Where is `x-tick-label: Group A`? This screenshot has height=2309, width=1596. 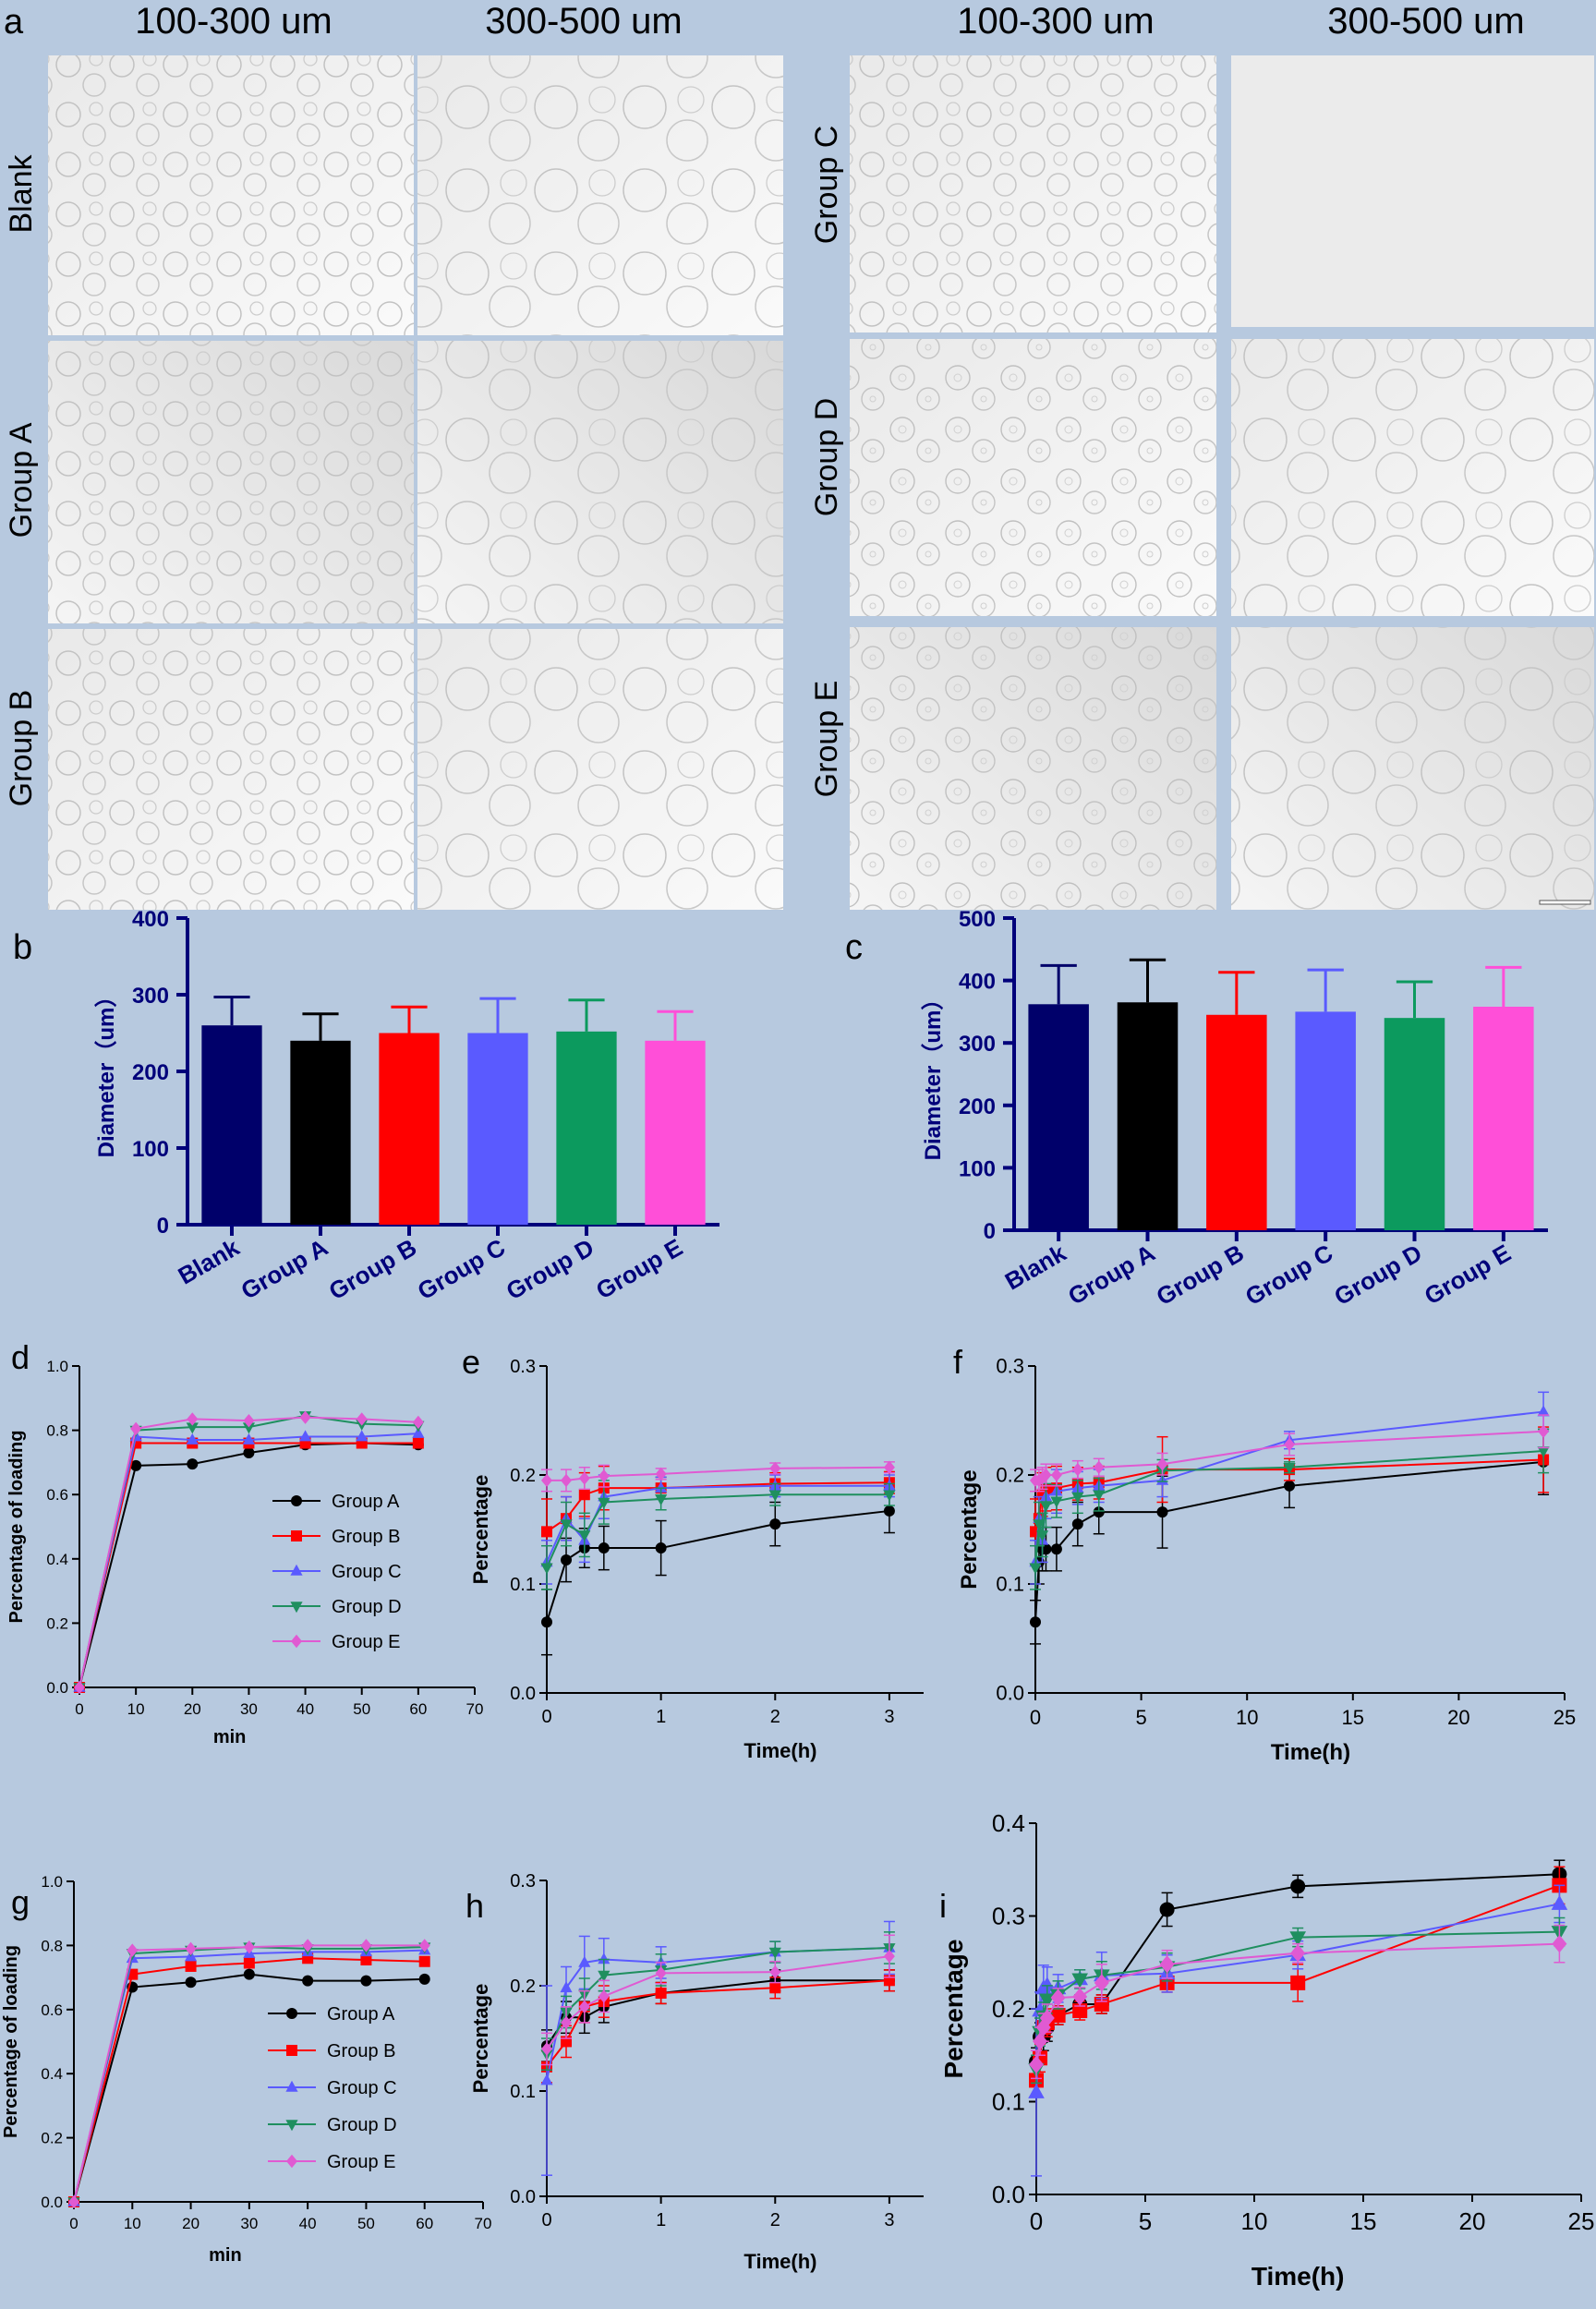
x-tick-label: Group A is located at coordinates (284, 1269).